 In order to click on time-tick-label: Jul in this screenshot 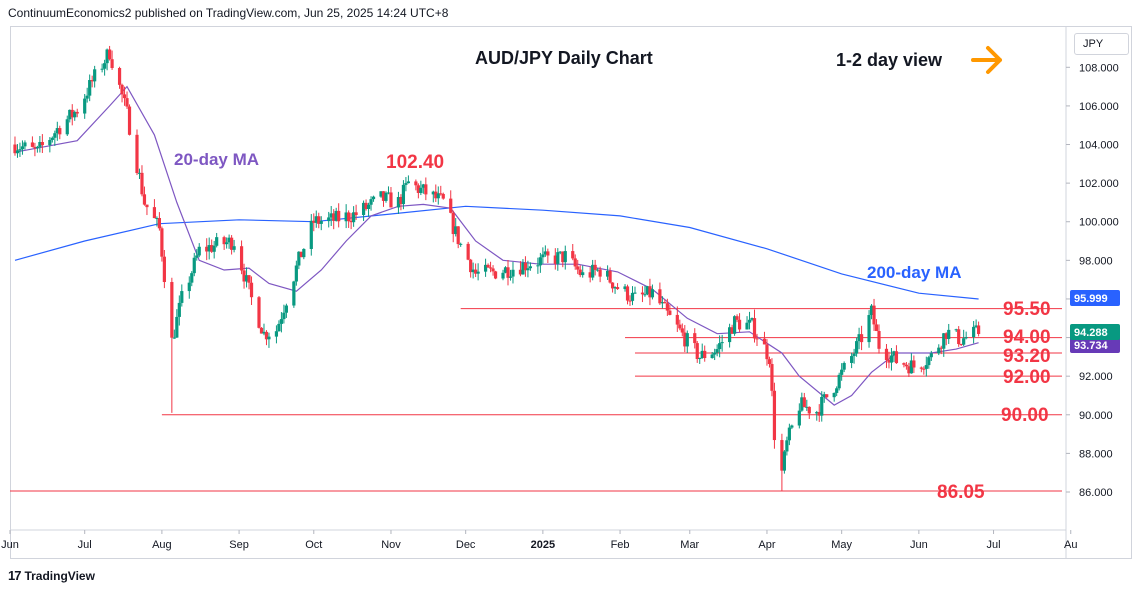, I will do `click(85, 545)`.